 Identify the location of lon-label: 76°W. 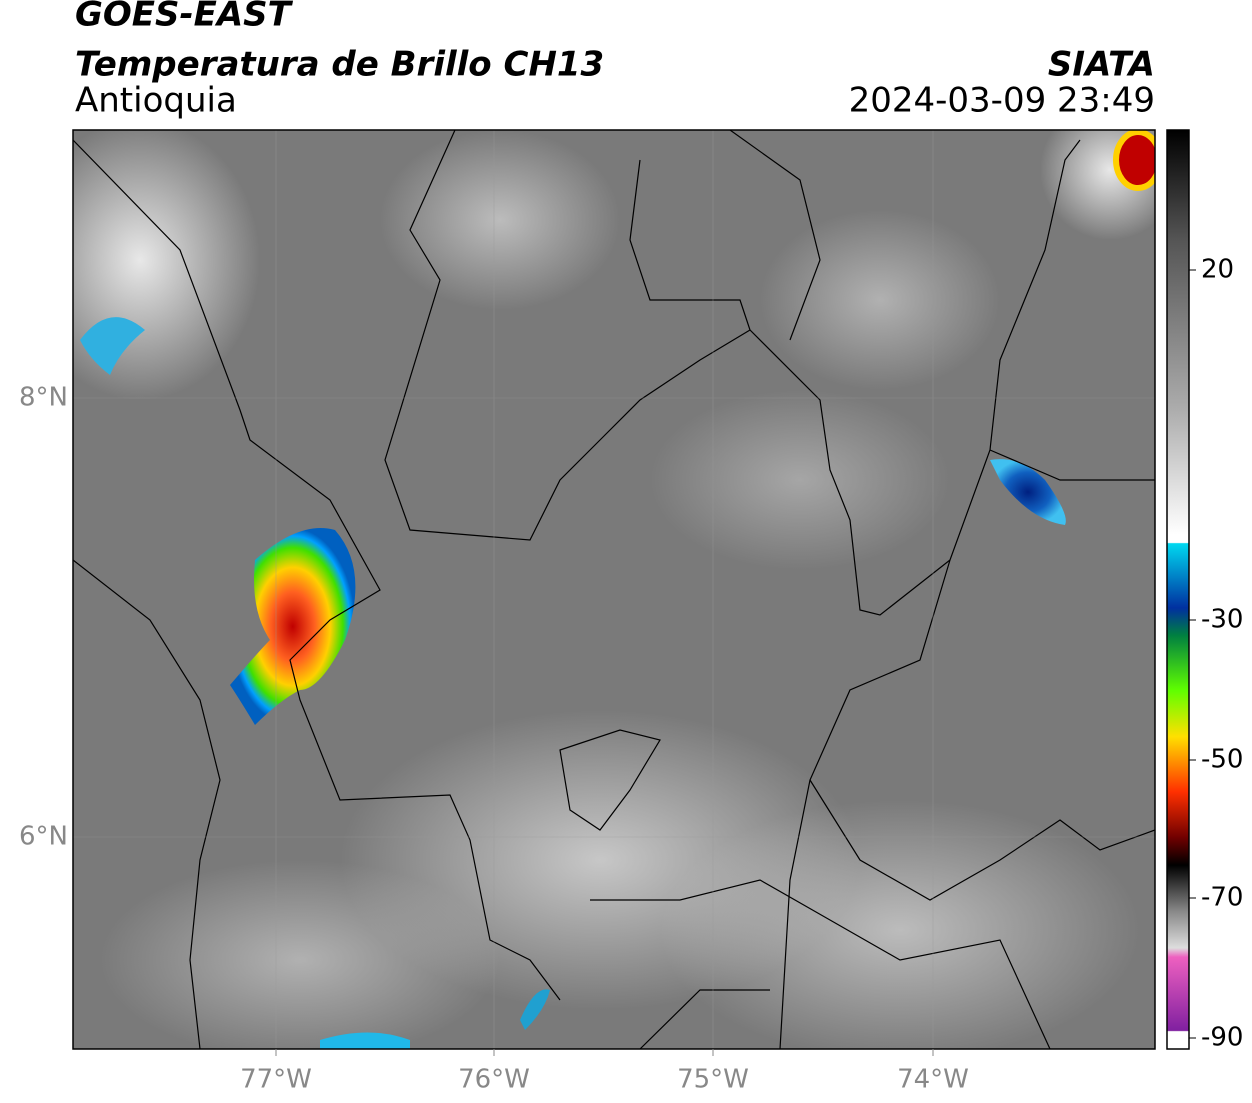
(494, 1080).